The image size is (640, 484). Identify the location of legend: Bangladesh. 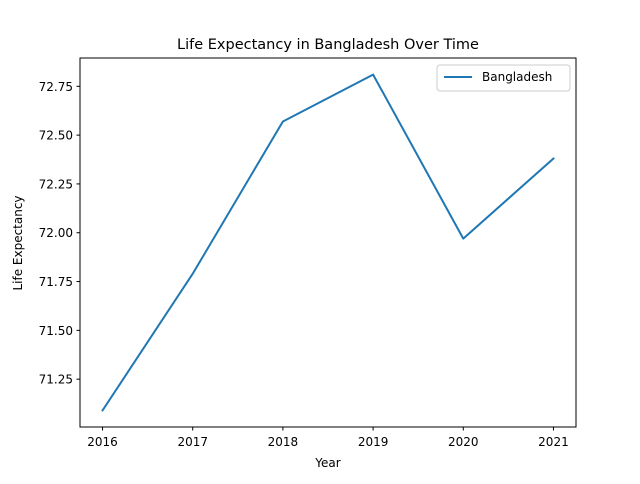
(503, 78).